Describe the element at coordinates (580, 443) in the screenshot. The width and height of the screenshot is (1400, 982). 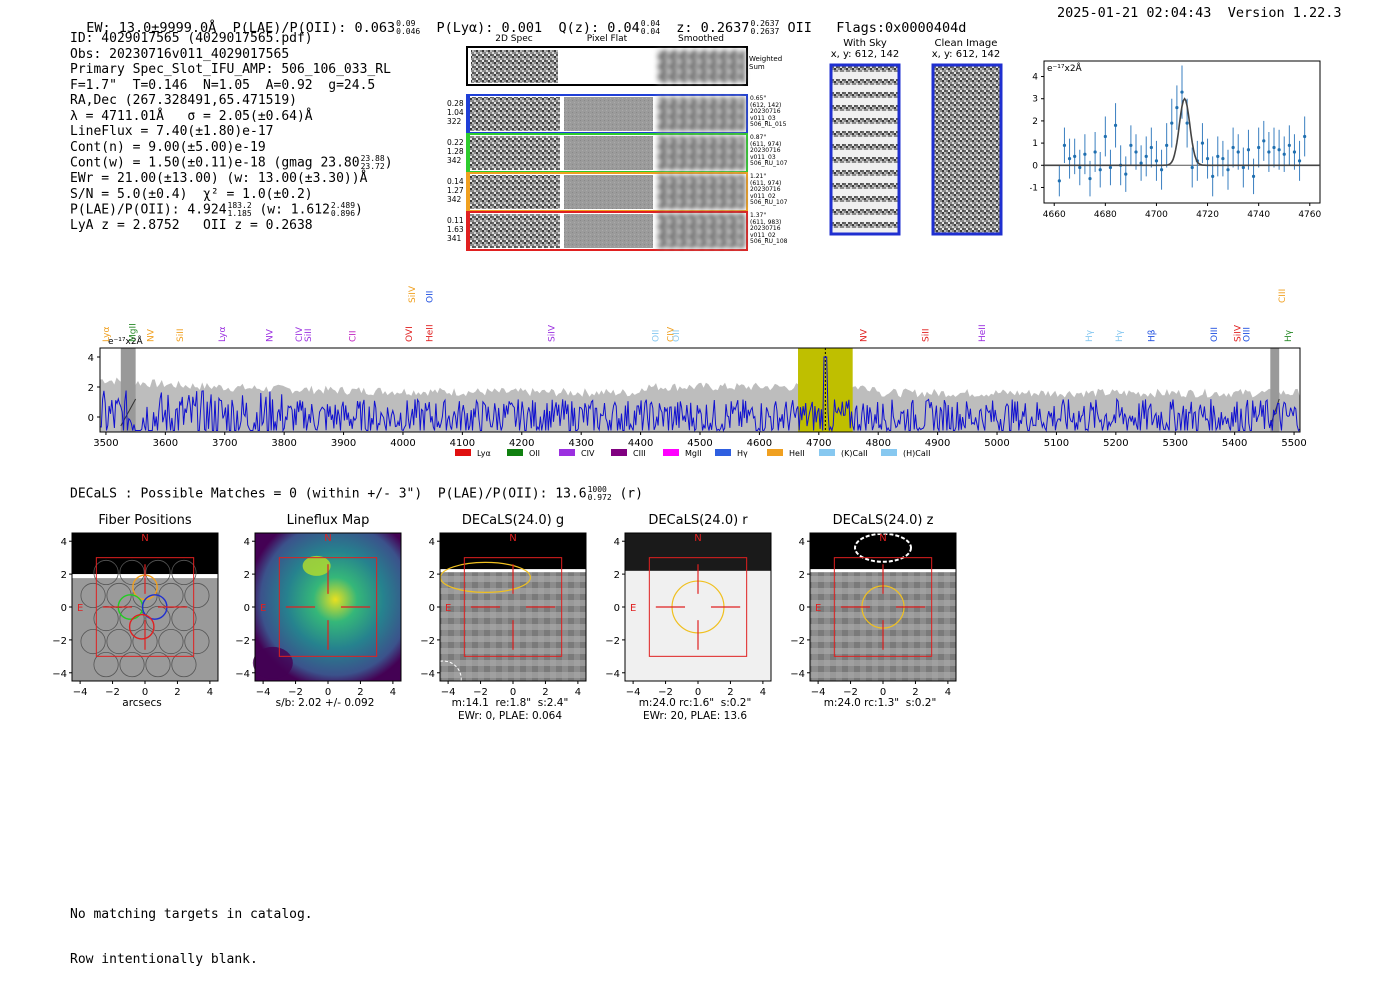
I see `full-x-tick-label: 4300` at that location.